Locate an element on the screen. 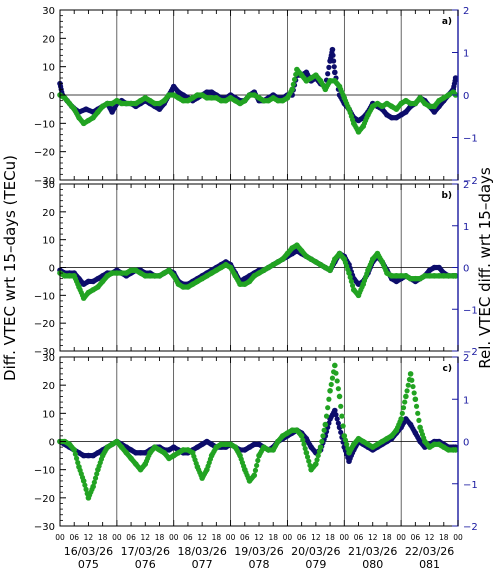  x-date-label: 20/03/26 is located at coordinates (315, 551).